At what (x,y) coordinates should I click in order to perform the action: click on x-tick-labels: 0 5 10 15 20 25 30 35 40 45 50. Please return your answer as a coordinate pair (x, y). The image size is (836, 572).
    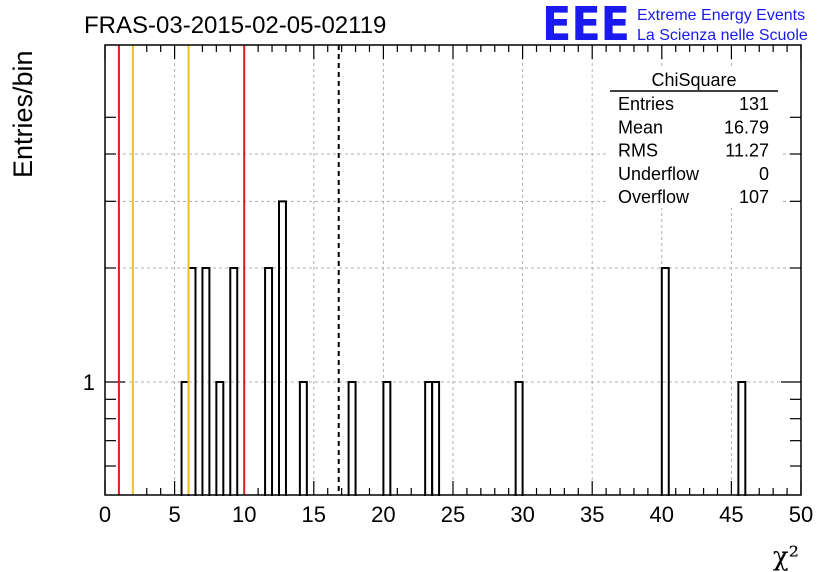
    Looking at the image, I should click on (456, 514).